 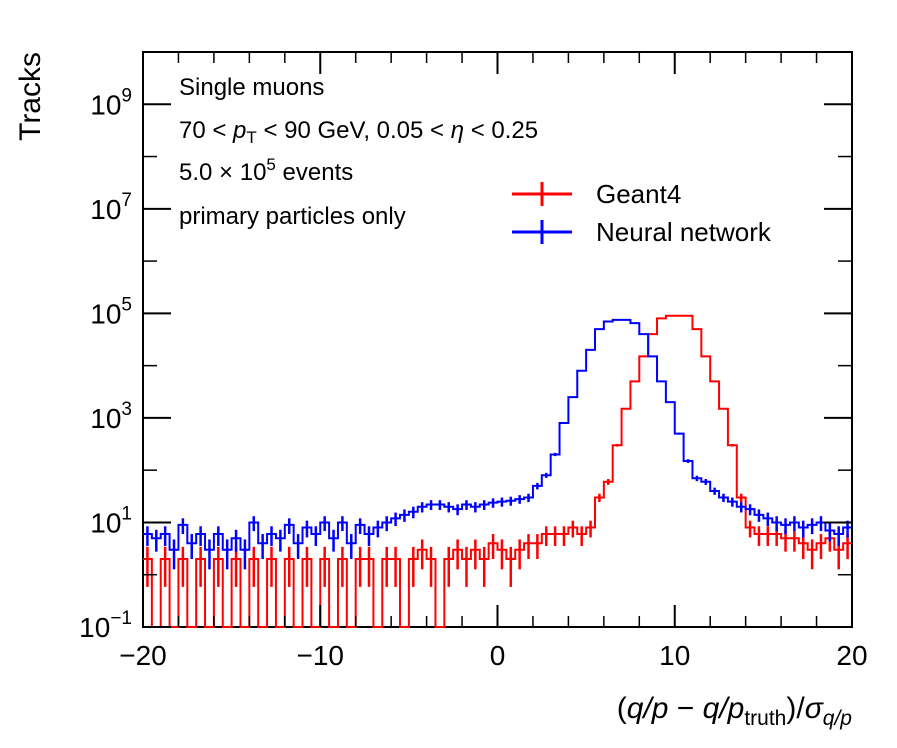 What do you see at coordinates (251, 87) in the screenshot?
I see `annotation-line-1: Single muons` at bounding box center [251, 87].